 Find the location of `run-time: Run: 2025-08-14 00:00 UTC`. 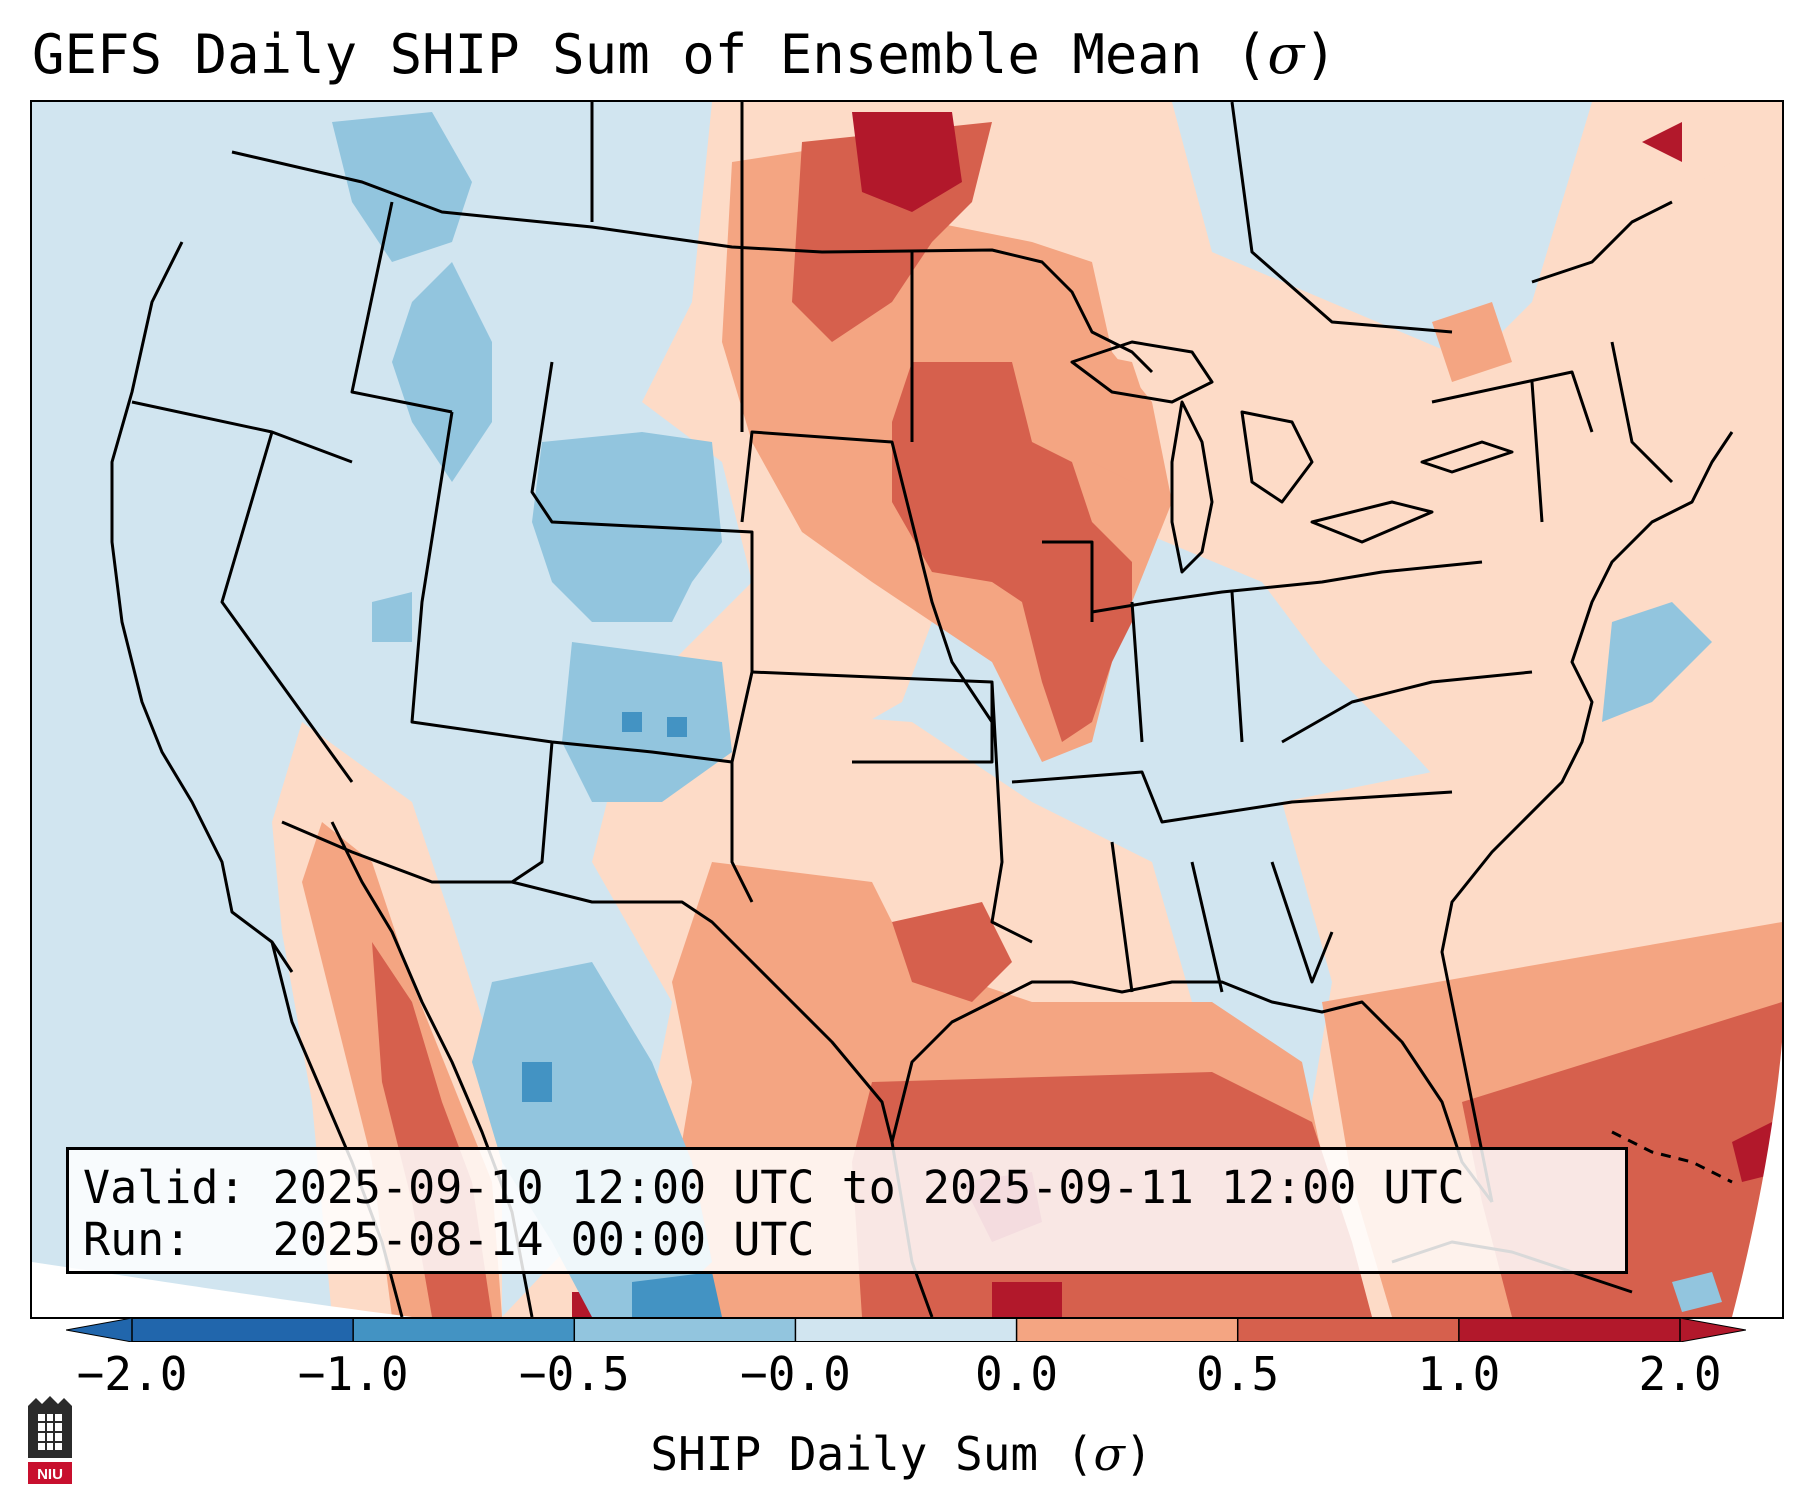

run-time: Run: 2025-08-14 00:00 UTC is located at coordinates (449, 1239).